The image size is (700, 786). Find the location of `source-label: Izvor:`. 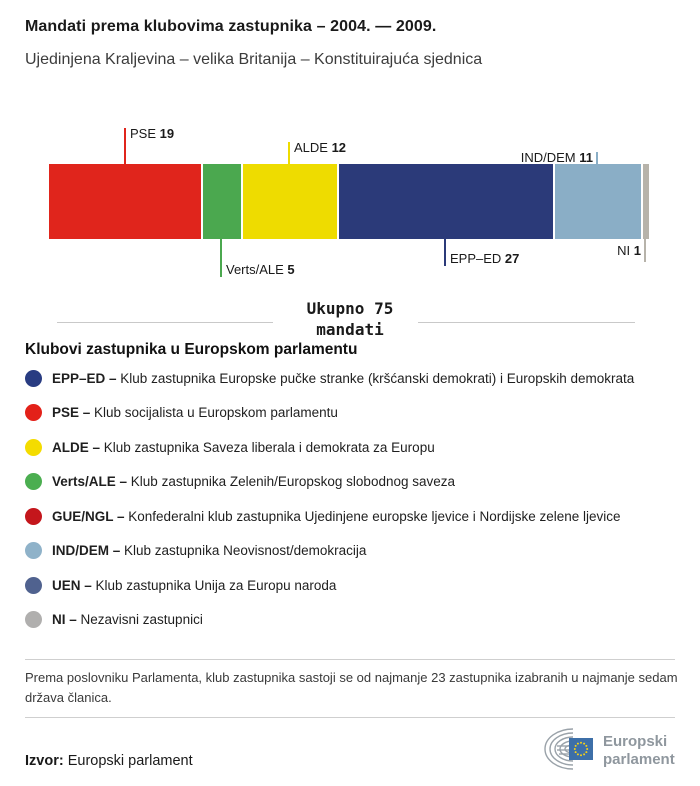

source-label: Izvor: is located at coordinates (44, 761).